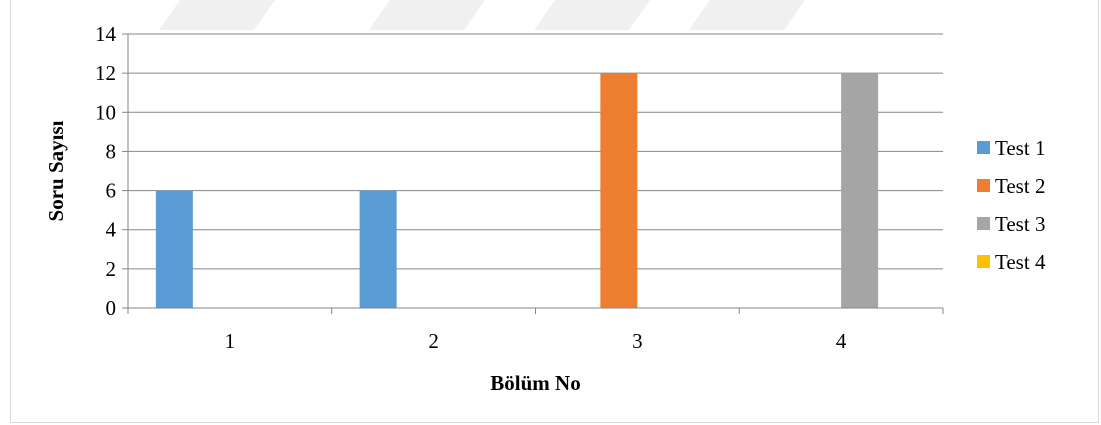  Describe the element at coordinates (1020, 224) in the screenshot. I see `legend-label: Test 3` at that location.